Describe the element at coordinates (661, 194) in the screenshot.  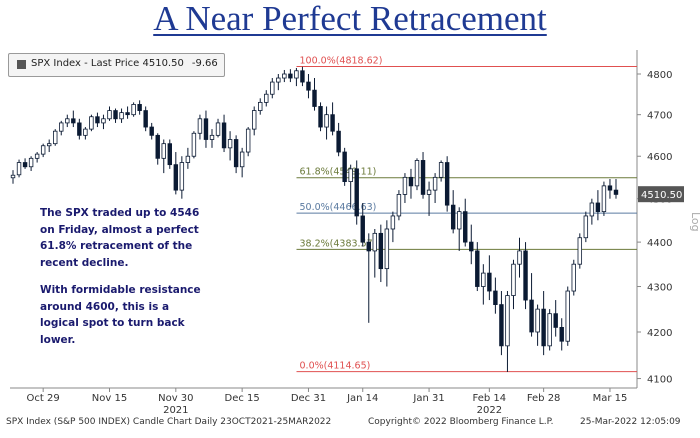
I see `last-price-tag` at that location.